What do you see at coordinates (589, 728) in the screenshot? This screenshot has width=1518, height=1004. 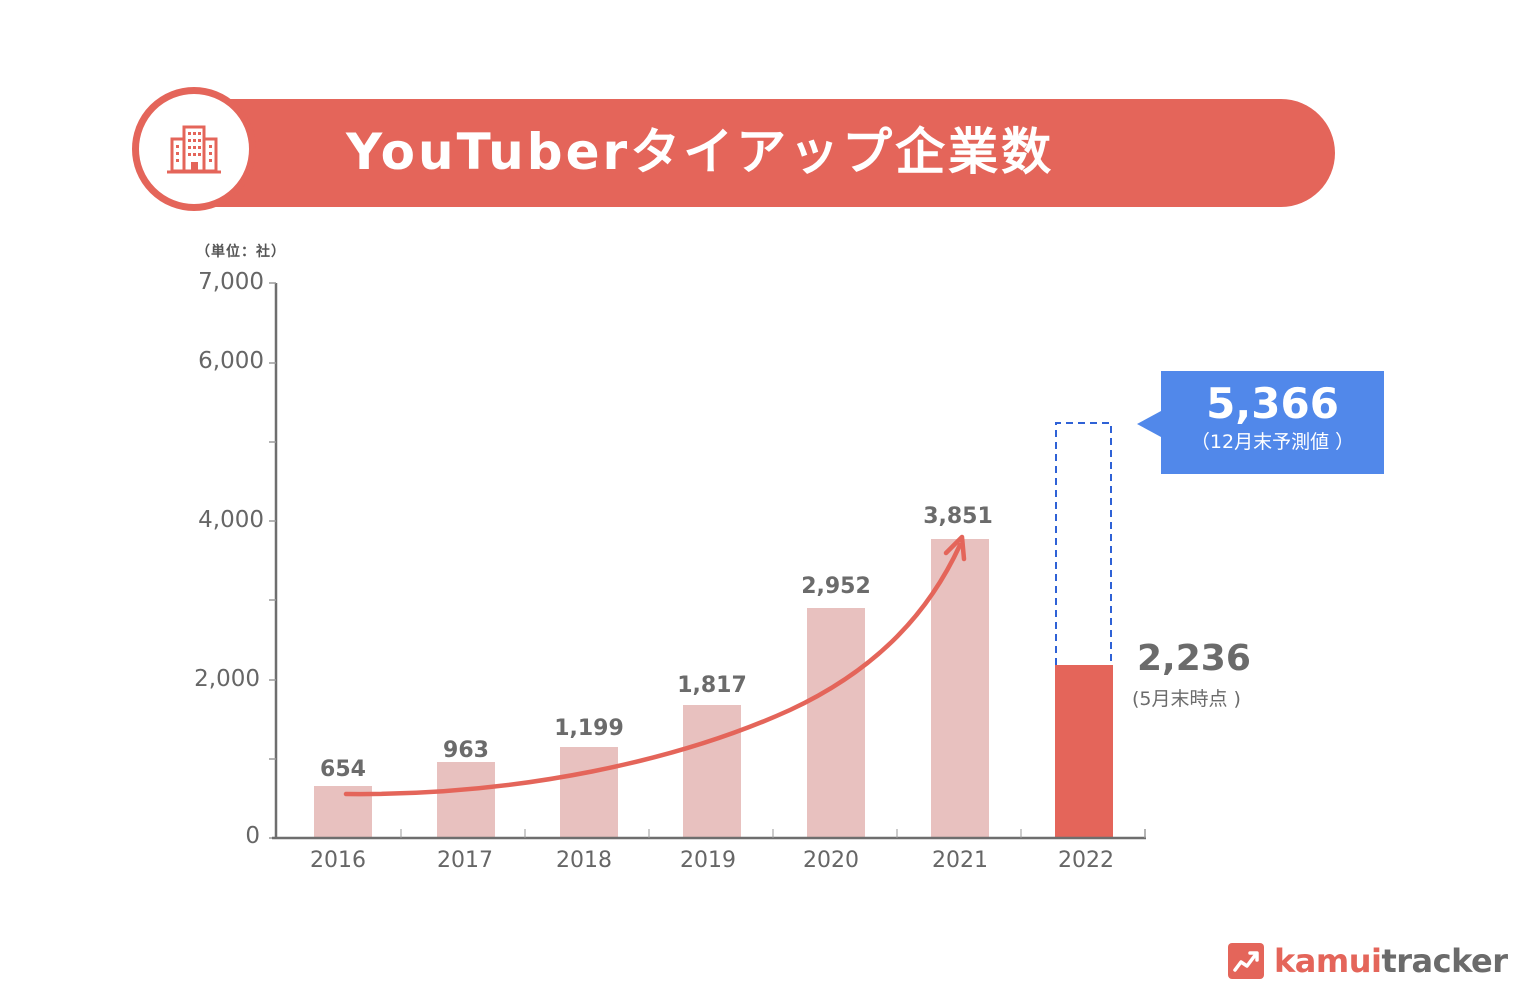 I see `value-label-2018: 1,199` at bounding box center [589, 728].